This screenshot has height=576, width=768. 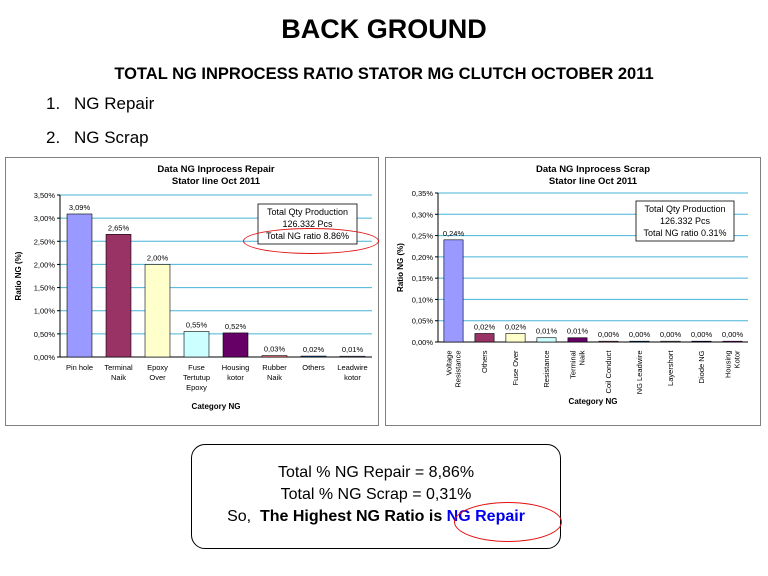 I want to click on y-tick-label: 3,00%, so click(x=45, y=218).